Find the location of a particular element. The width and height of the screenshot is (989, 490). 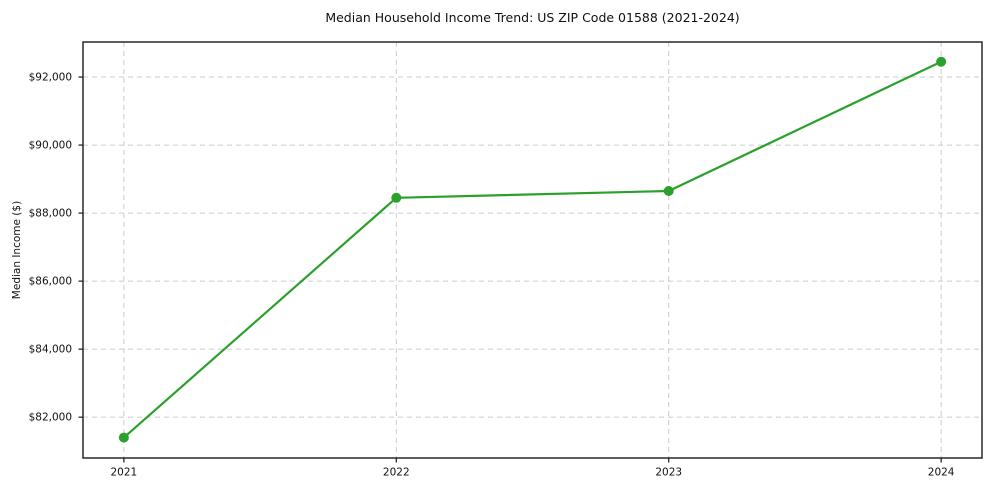

y-tick-label: $88,000 is located at coordinates (50, 214).